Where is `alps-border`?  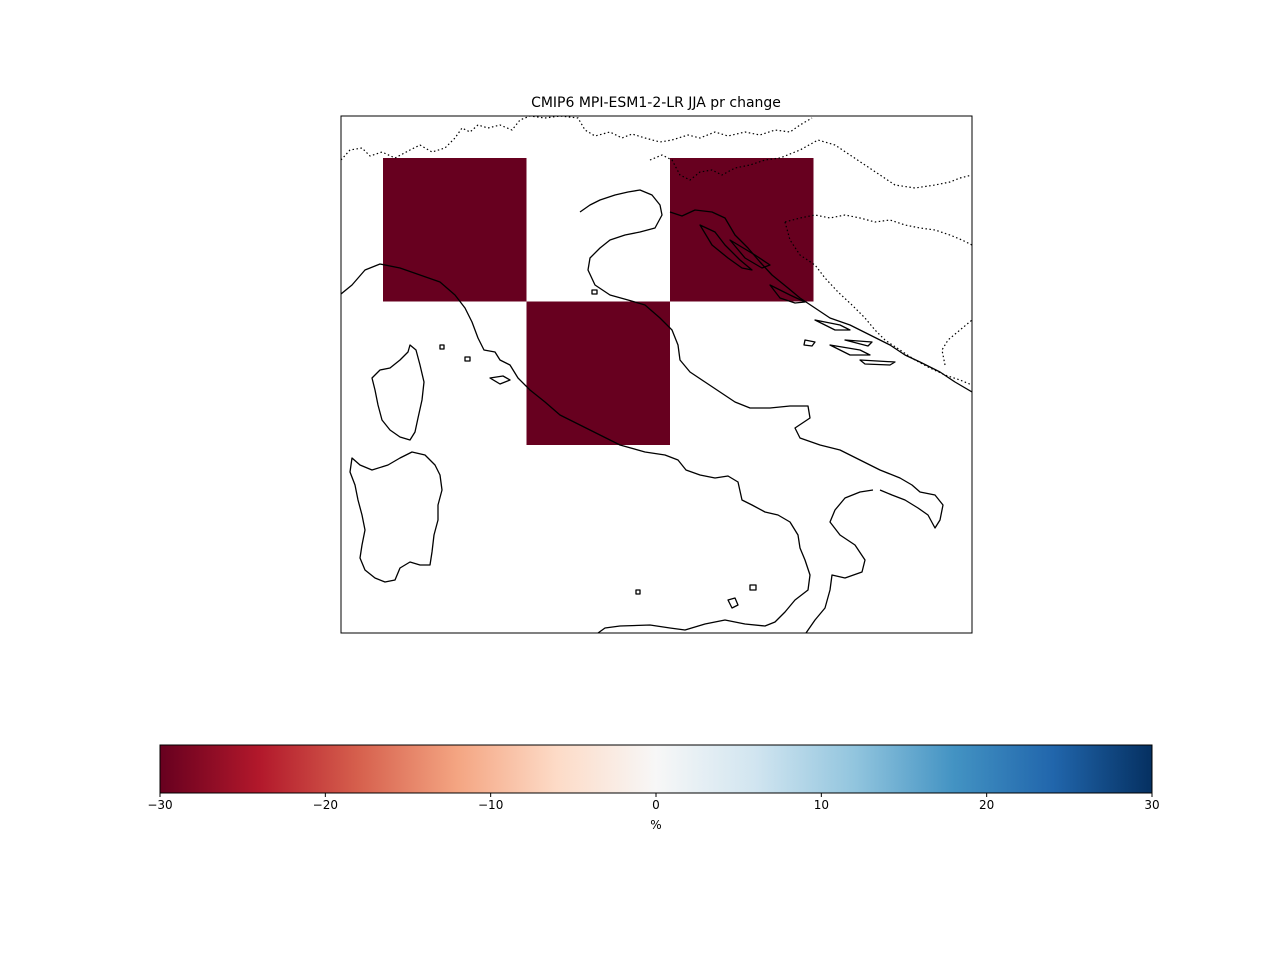
alps-border is located at coordinates (577, 138).